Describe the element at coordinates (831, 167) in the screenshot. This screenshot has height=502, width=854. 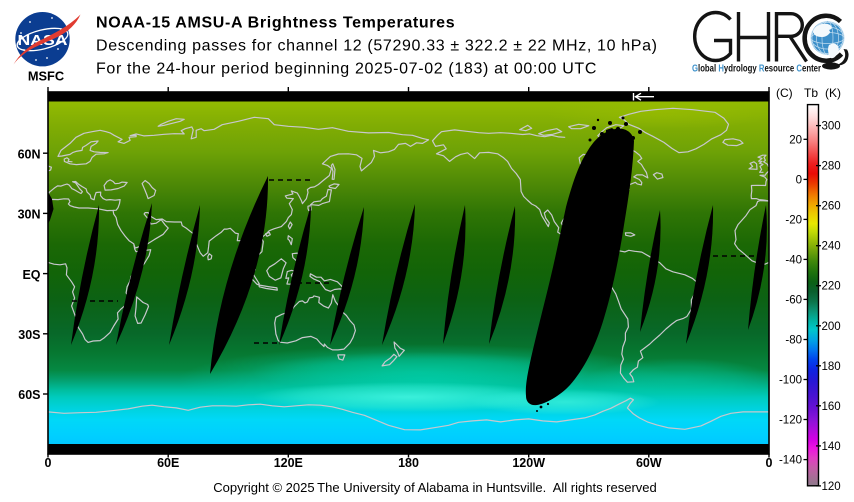
I see `svg-text: 280` at that location.